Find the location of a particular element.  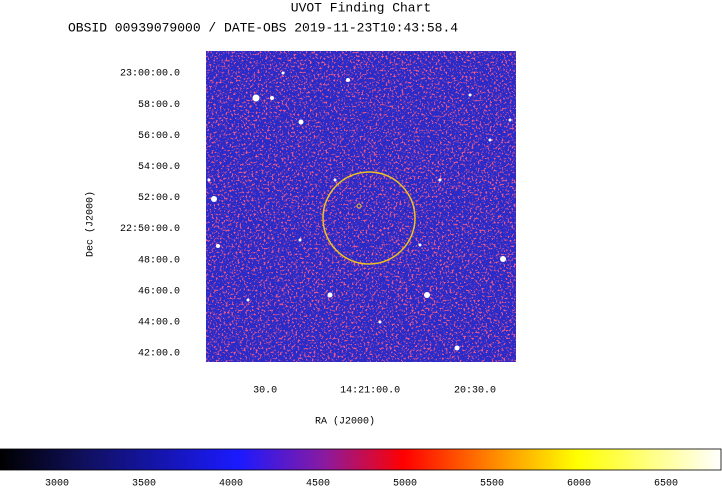

x-tick-label: 14:21:00.0 is located at coordinates (370, 391).